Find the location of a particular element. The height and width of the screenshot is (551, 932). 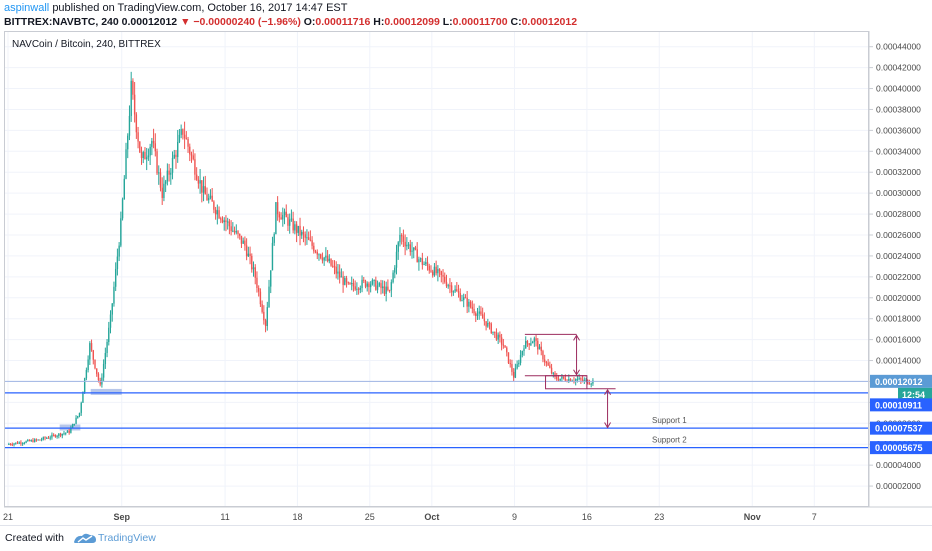

last-value: 0.00012012 is located at coordinates (149, 22).